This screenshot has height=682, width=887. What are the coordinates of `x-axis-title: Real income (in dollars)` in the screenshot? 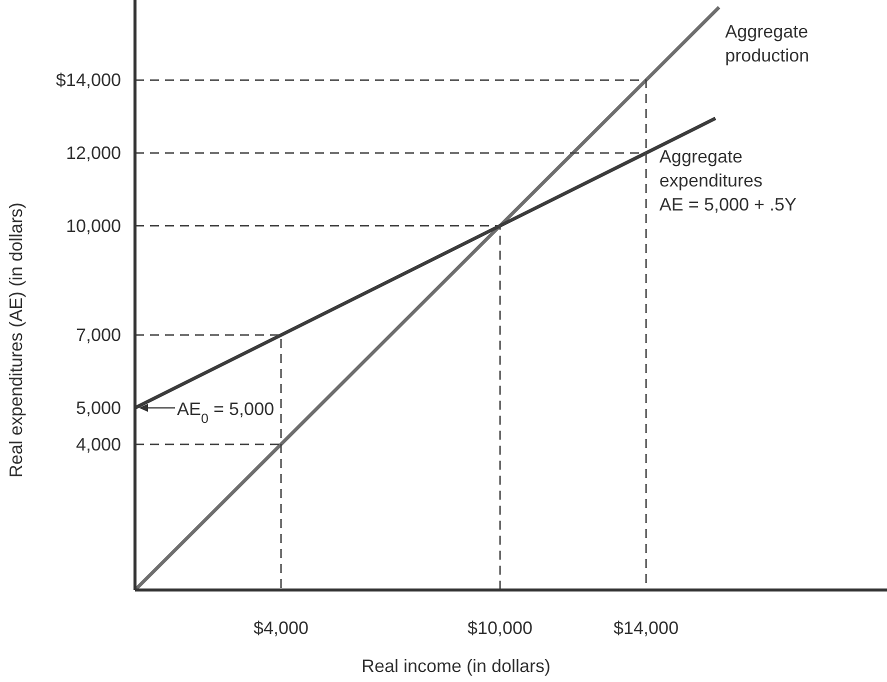 It's located at (456, 666).